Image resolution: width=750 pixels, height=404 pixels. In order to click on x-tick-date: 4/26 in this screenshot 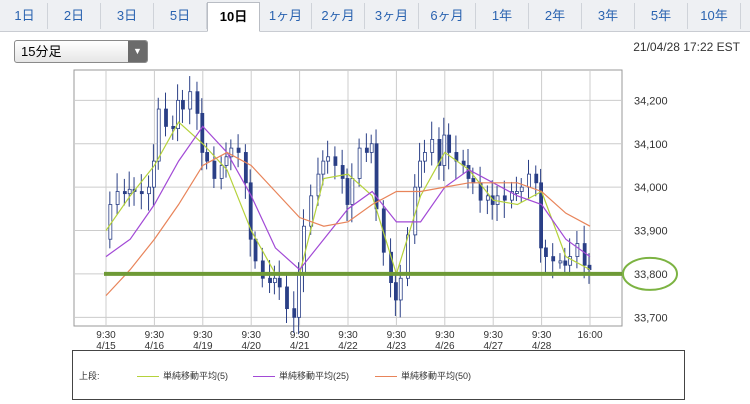, I will do `click(445, 345)`.